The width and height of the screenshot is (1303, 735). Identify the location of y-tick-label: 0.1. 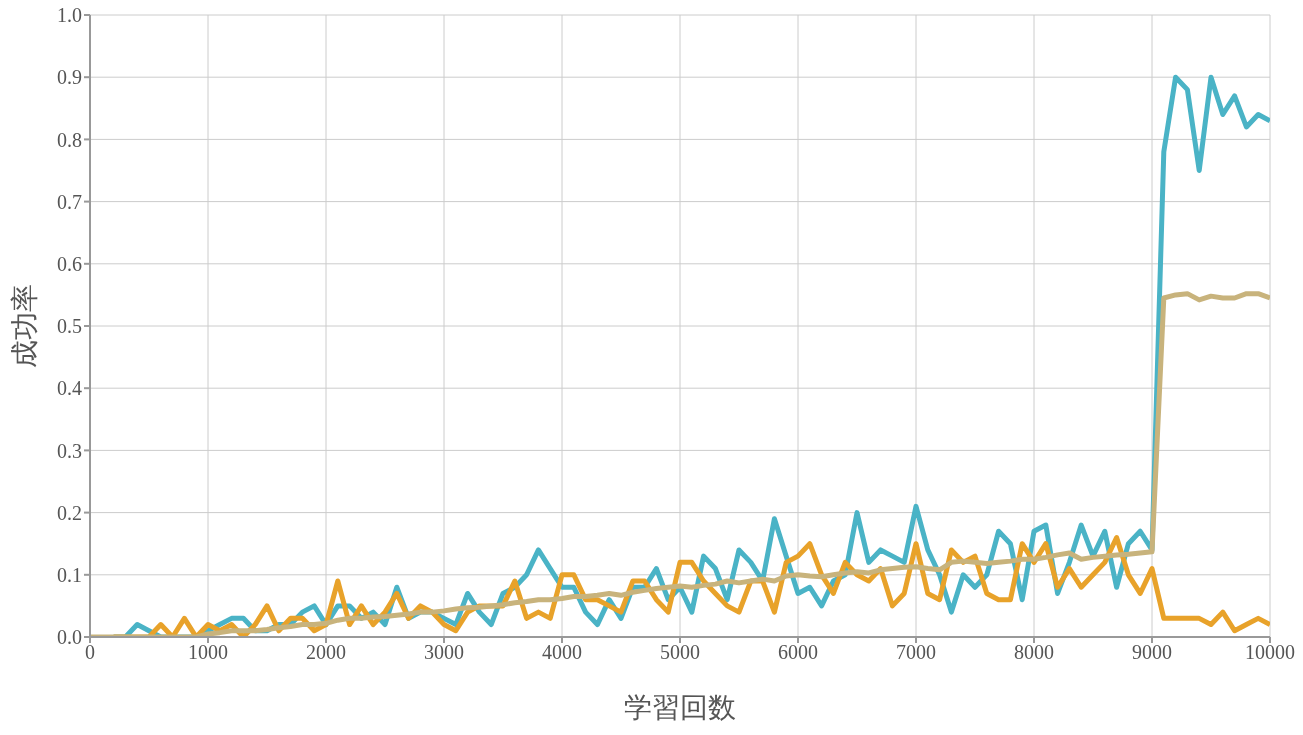
(69, 574).